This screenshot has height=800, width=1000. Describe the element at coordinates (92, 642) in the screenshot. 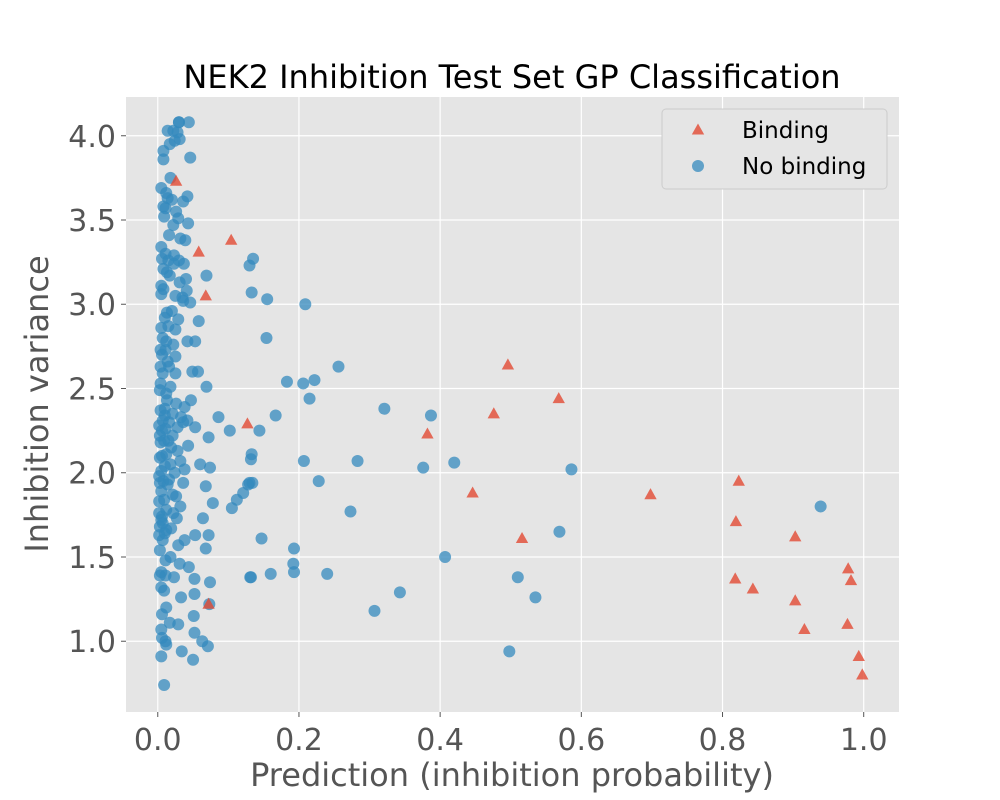

I see `y-tick-label: 1.0` at that location.